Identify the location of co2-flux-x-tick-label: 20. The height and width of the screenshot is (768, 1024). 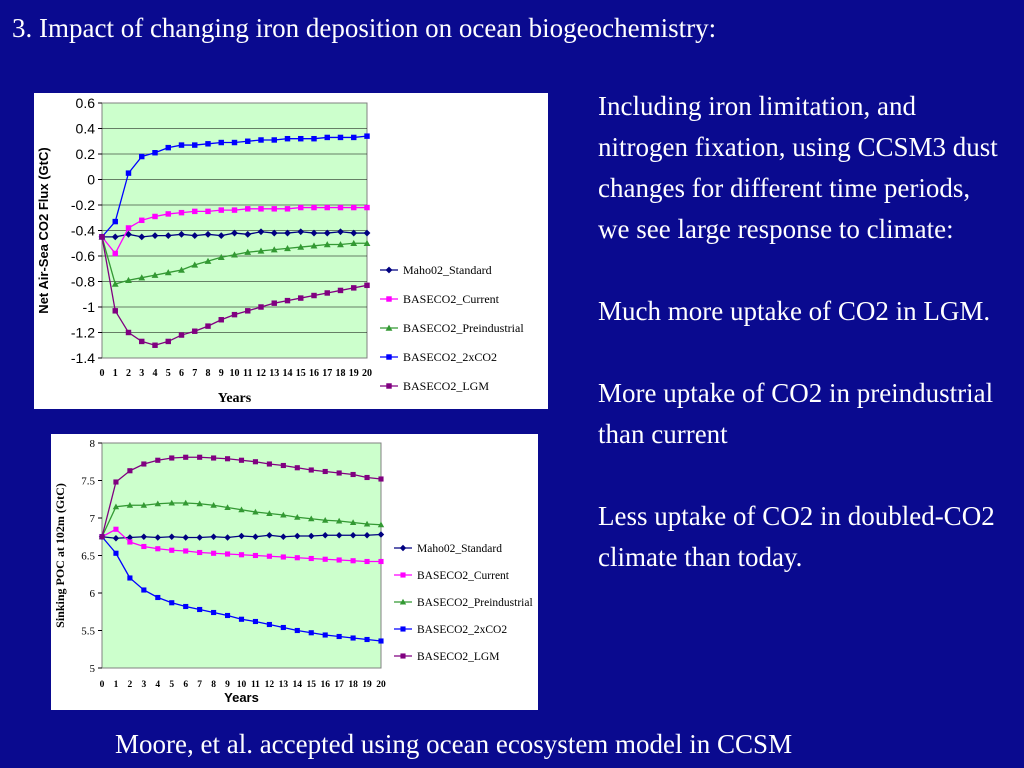
(367, 373).